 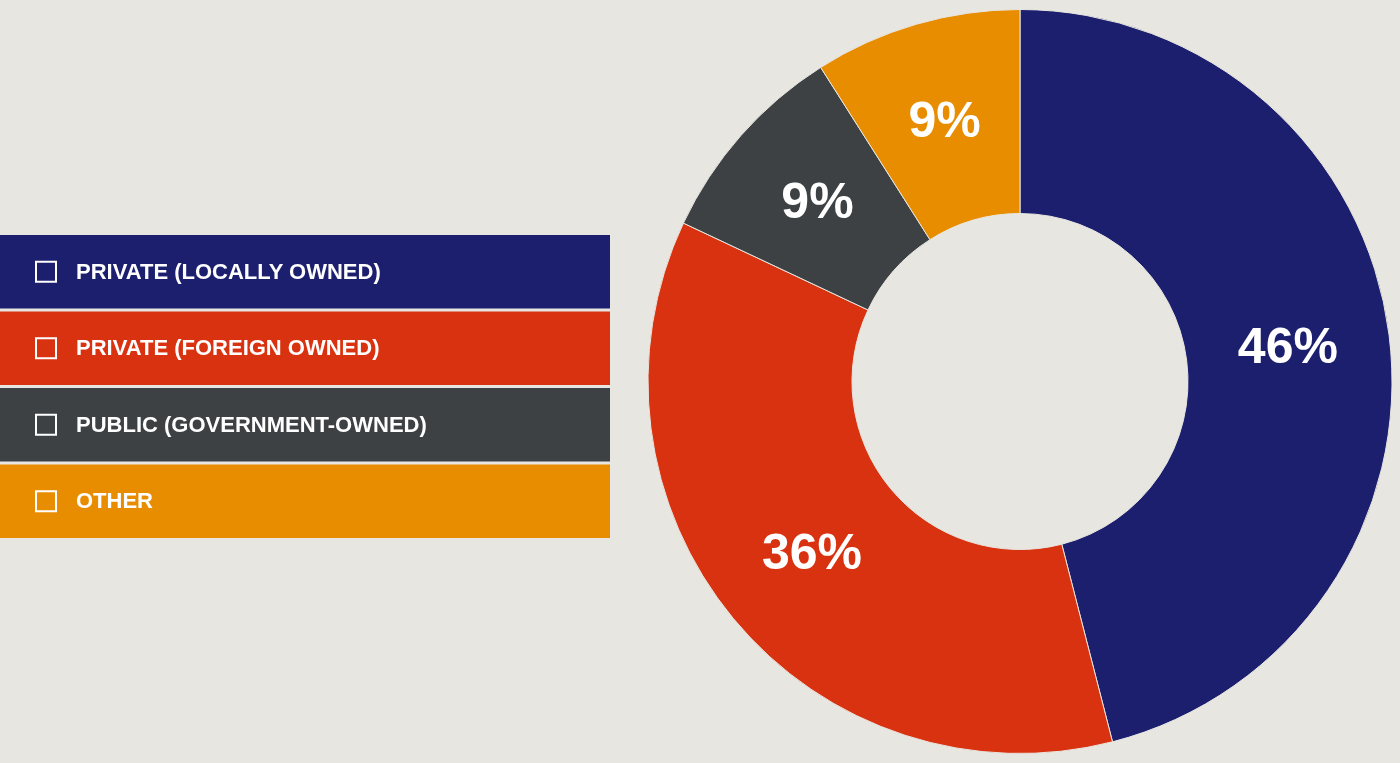 What do you see at coordinates (228, 271) in the screenshot?
I see `legend-label: PRIVATE (LOCALLY OWNED)` at bounding box center [228, 271].